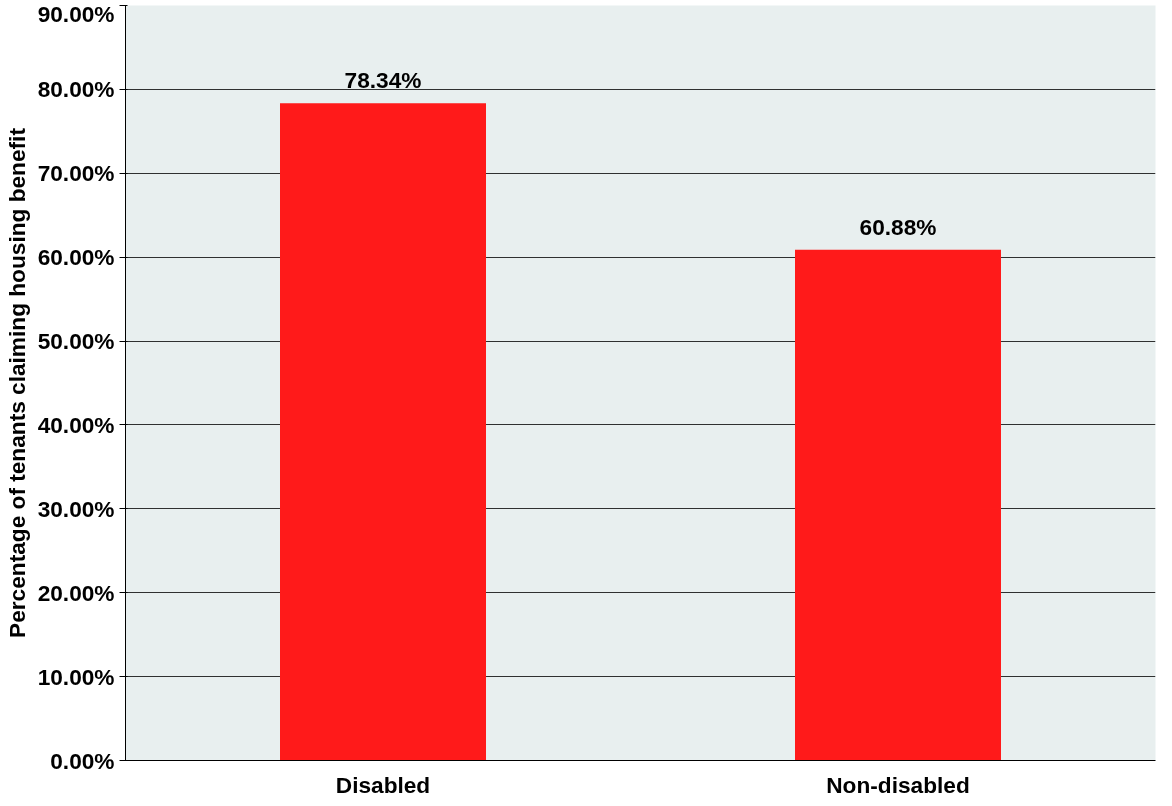  Describe the element at coordinates (76, 257) in the screenshot. I see `y-tick-label: 60.00%` at that location.